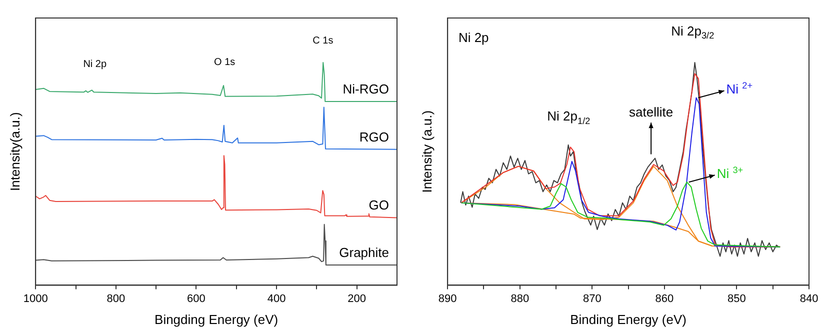 This screenshot has width=824, height=336. What do you see at coordinates (225, 62) in the screenshot?
I see `annotation: O 1s` at bounding box center [225, 62].